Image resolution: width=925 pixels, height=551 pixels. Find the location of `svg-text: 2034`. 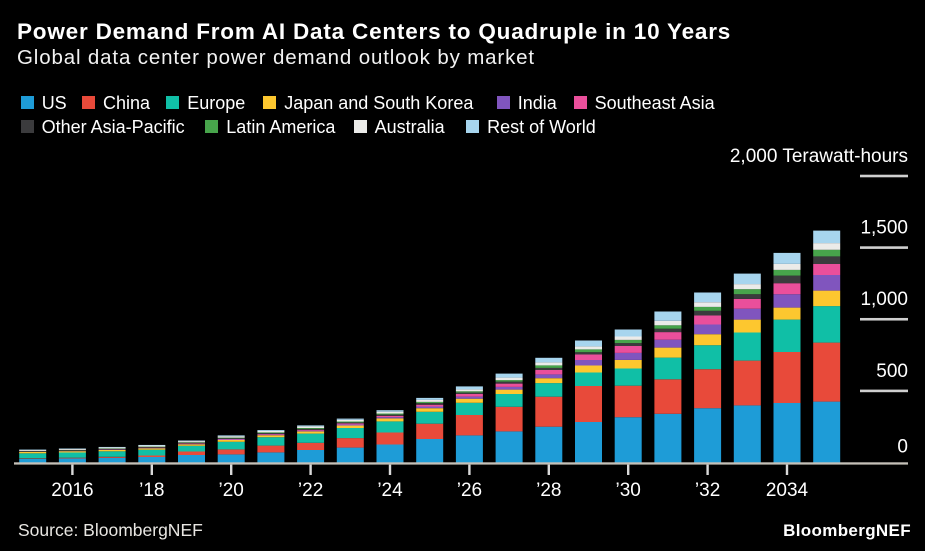

svg-text: 2034 is located at coordinates (787, 490).